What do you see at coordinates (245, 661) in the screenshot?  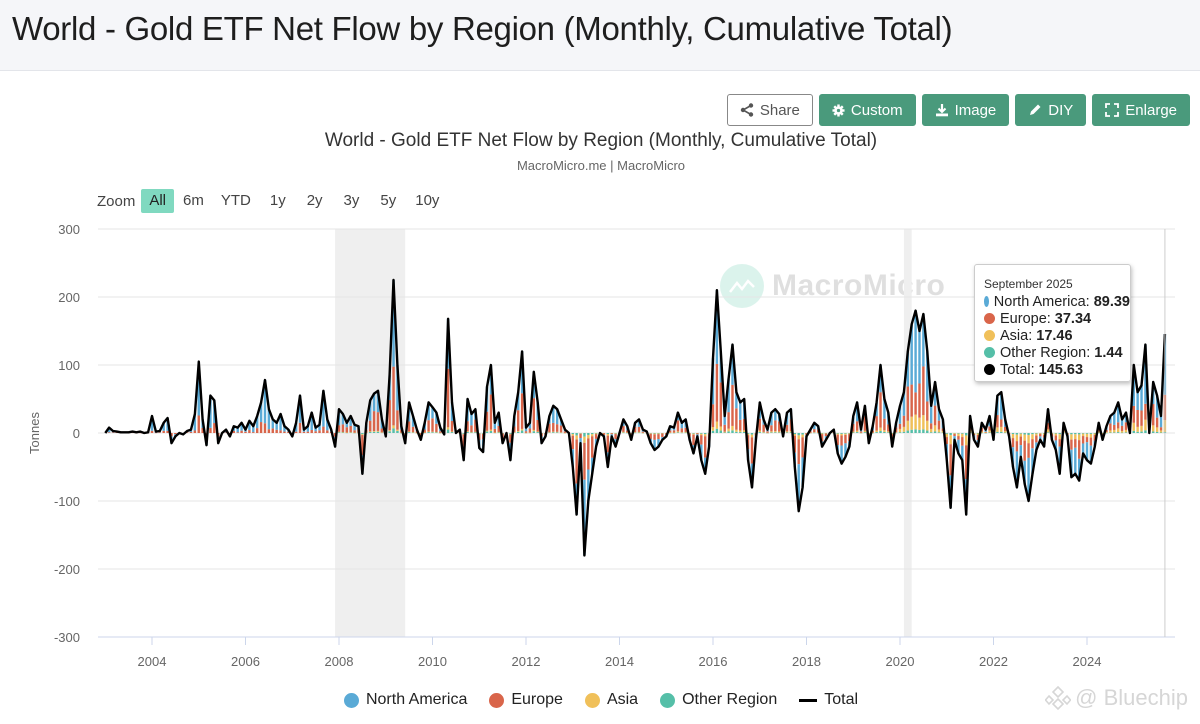 I see `x-tick-label: 2006` at bounding box center [245, 661].